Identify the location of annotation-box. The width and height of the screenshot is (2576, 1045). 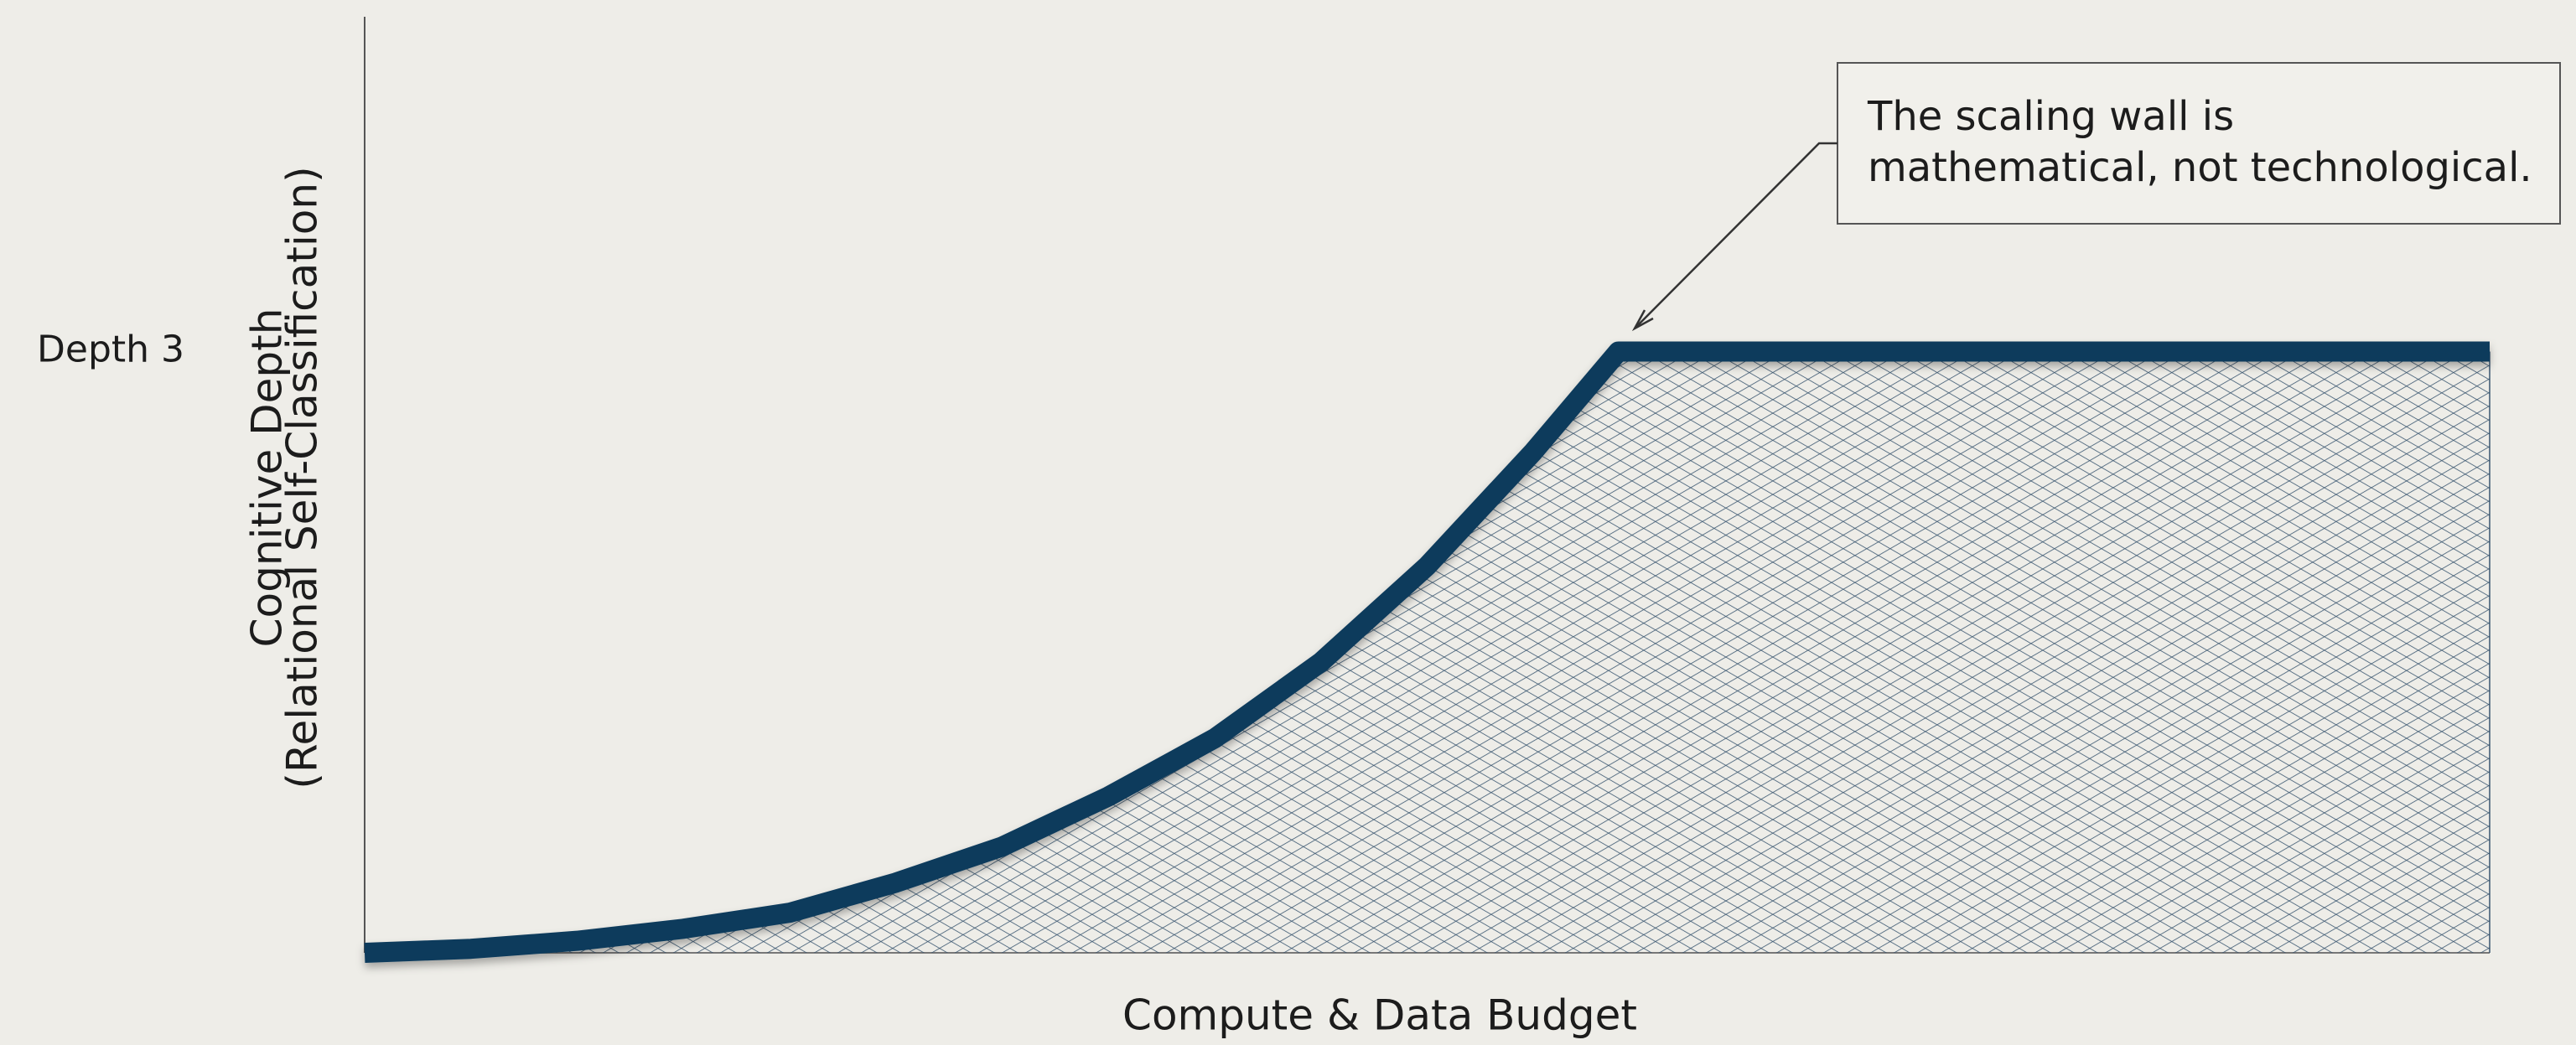
(2199, 143).